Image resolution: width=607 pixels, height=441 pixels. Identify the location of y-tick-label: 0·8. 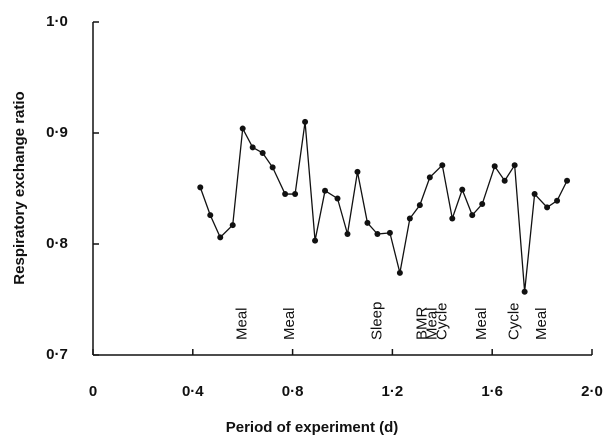
(57, 243).